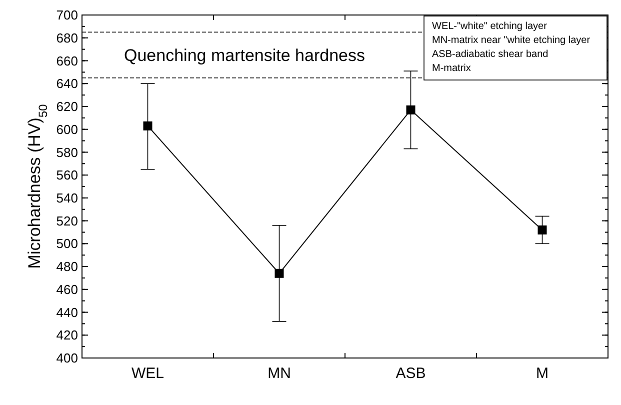  Describe the element at coordinates (67, 220) in the screenshot. I see `y-tick-label: 520` at that location.